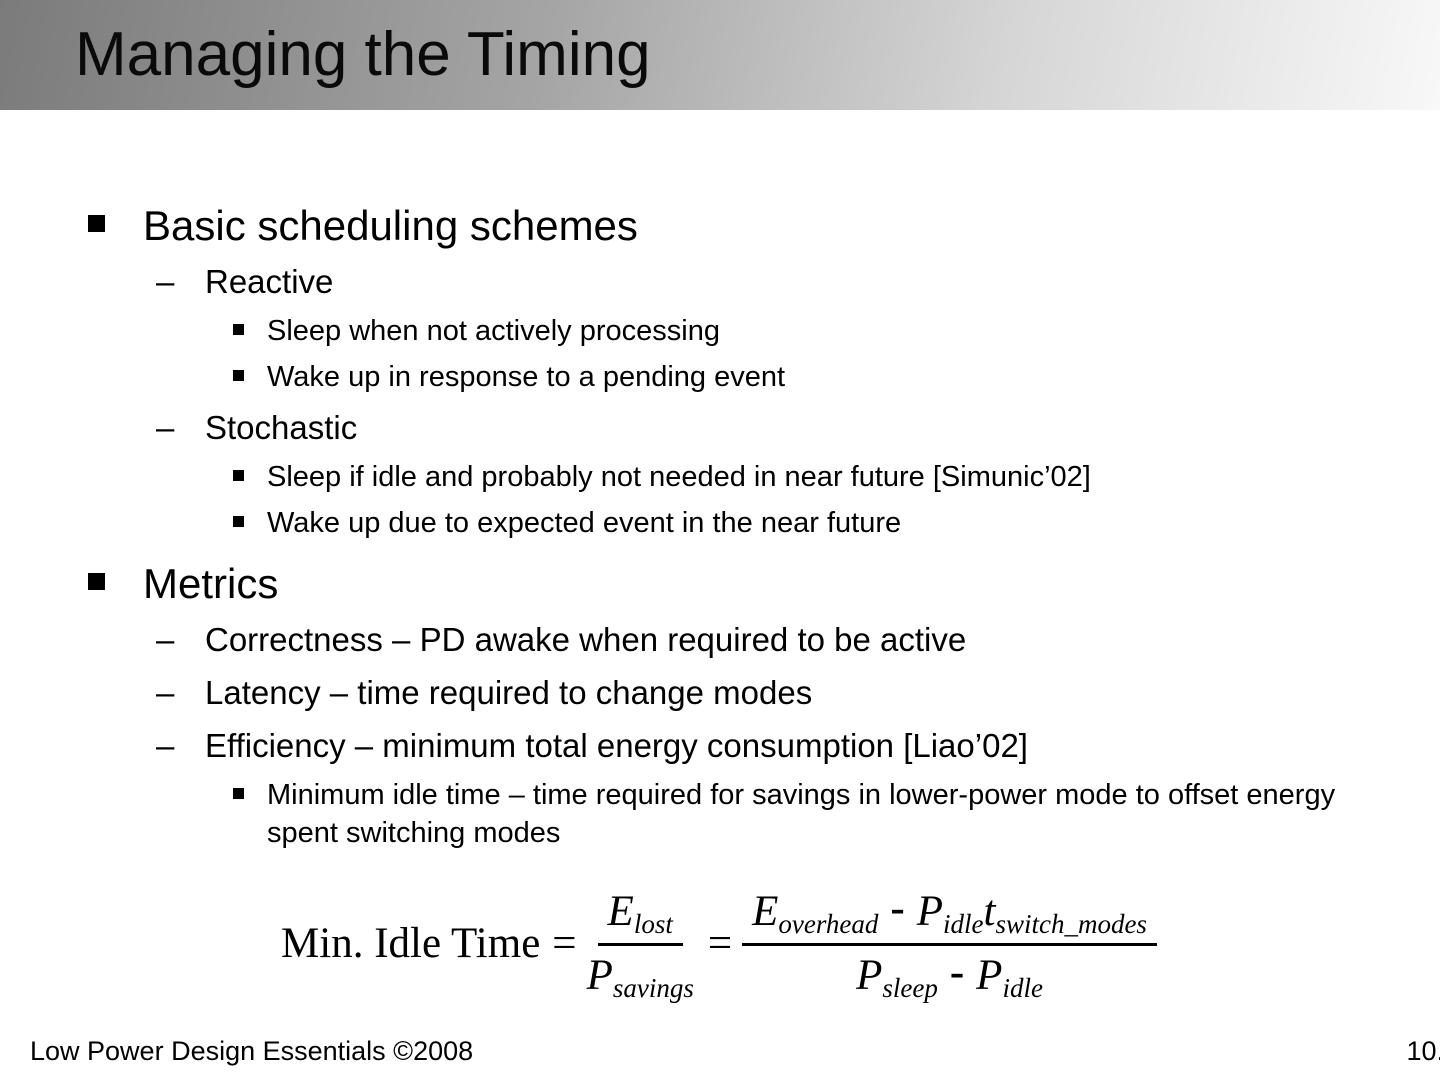 Image resolution: width=1440 pixels, height=1080 pixels. Describe the element at coordinates (269, 282) in the screenshot. I see `bullet-text: Reactive` at that location.